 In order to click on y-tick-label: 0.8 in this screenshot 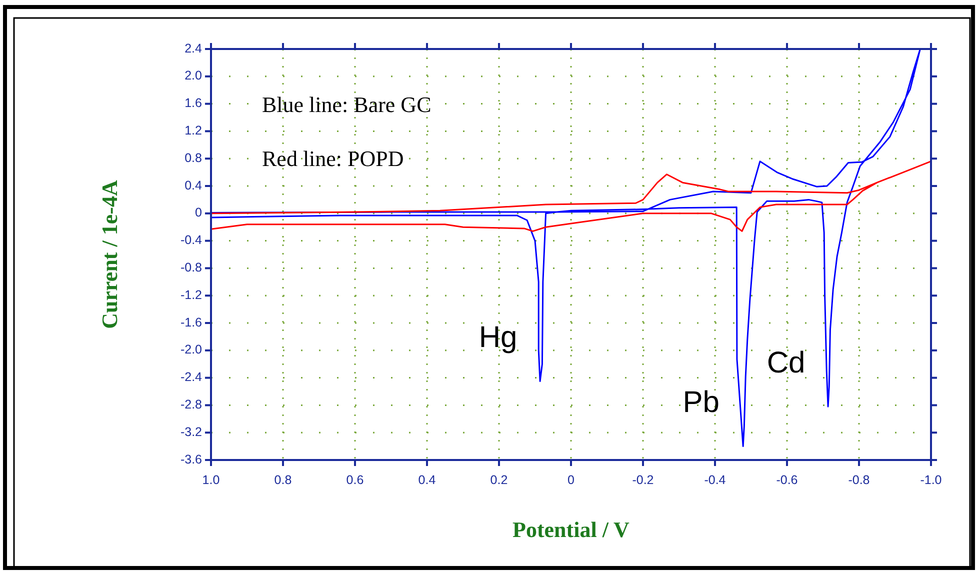, I will do `click(193, 157)`.